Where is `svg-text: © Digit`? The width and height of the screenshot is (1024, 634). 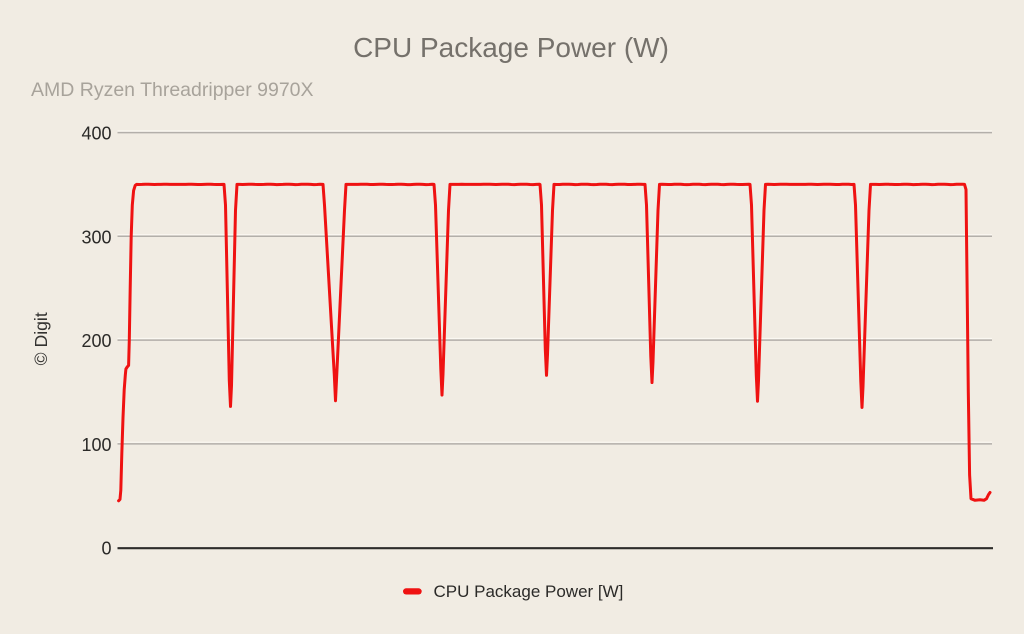 svg-text: © Digit is located at coordinates (41, 338).